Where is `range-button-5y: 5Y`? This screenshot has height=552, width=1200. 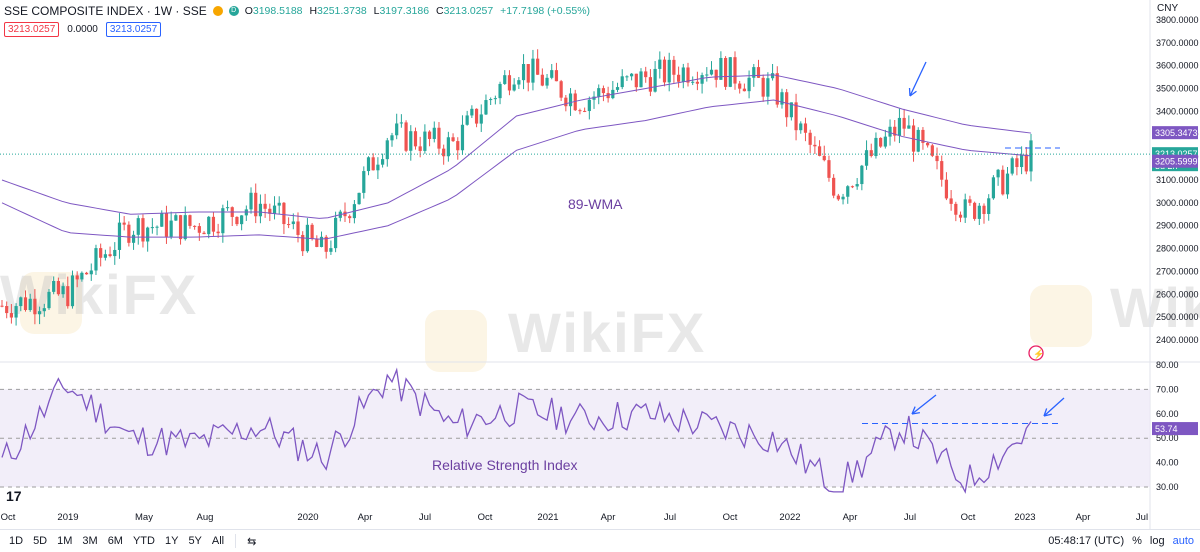 range-button-5y: 5Y is located at coordinates (194, 541).